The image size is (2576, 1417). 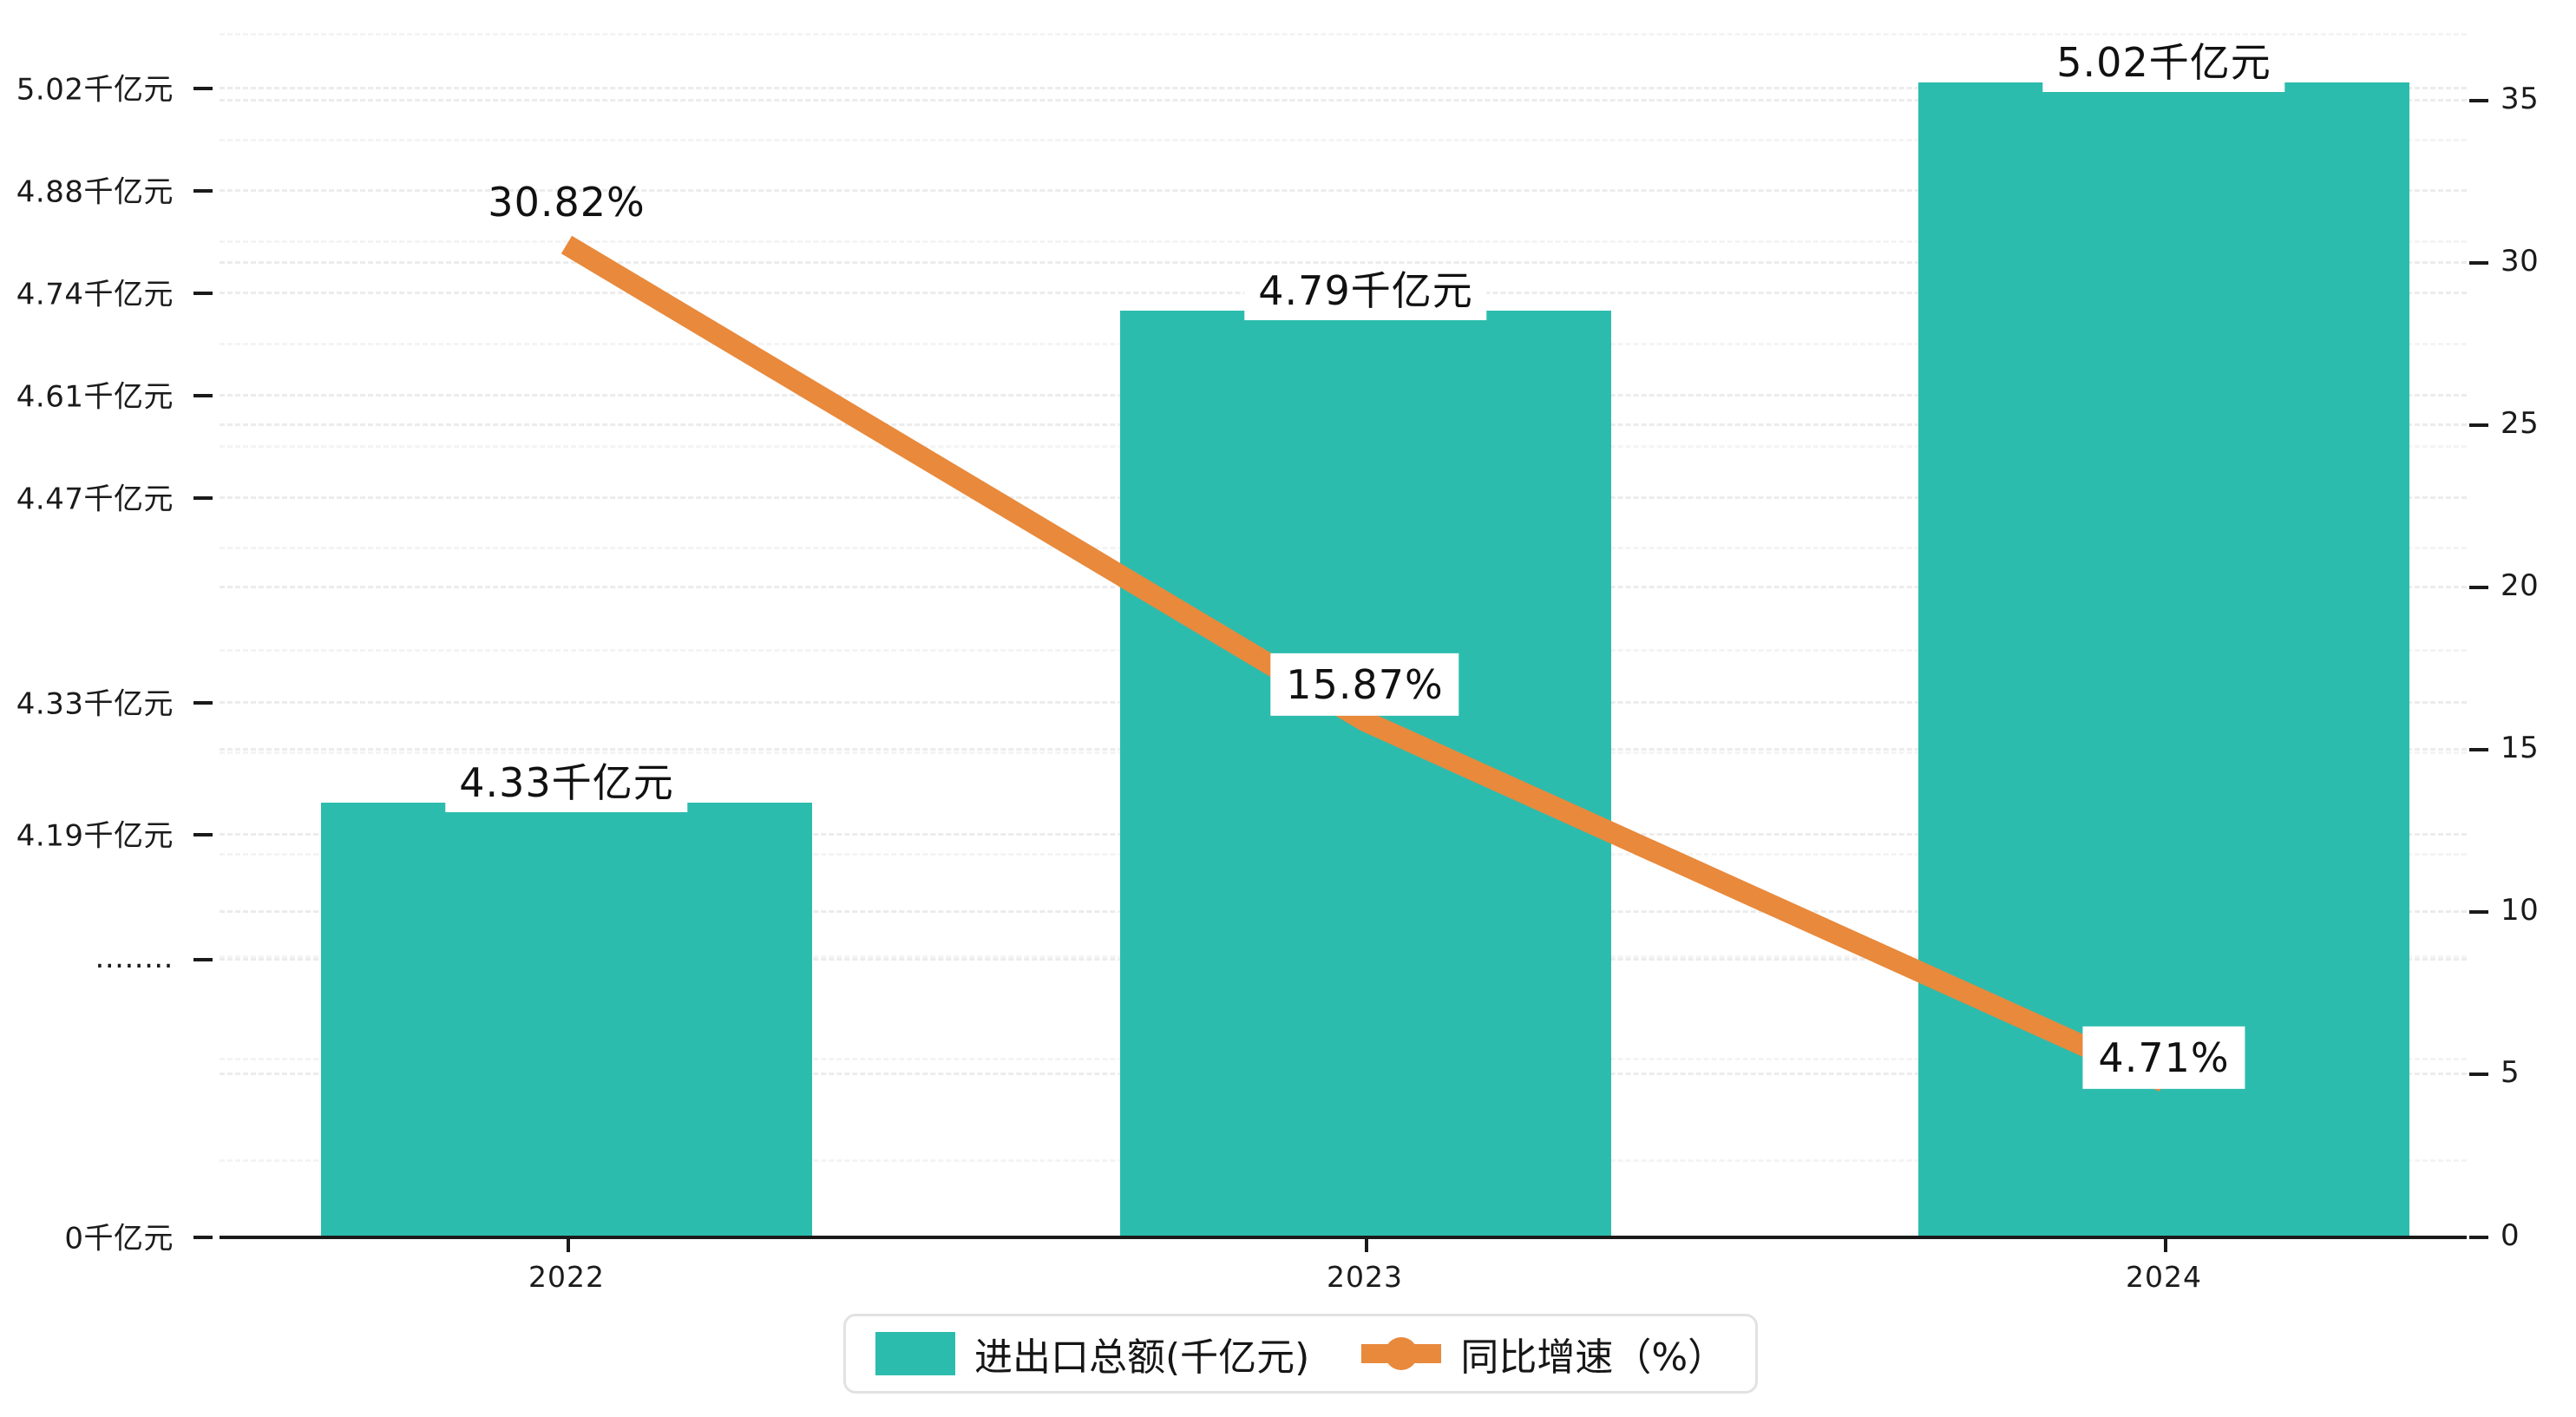 What do you see at coordinates (1364, 685) in the screenshot?
I see `line-value-label: 15.87%` at bounding box center [1364, 685].